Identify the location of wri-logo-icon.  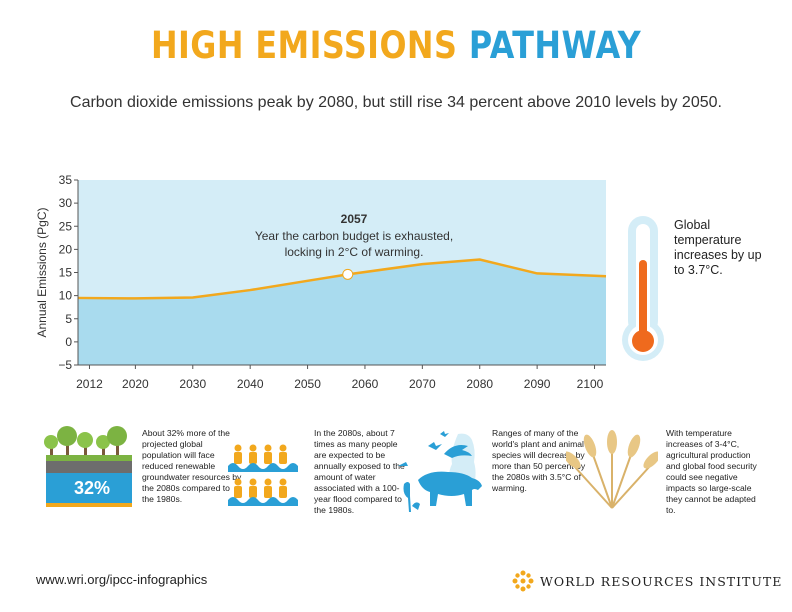
(523, 581).